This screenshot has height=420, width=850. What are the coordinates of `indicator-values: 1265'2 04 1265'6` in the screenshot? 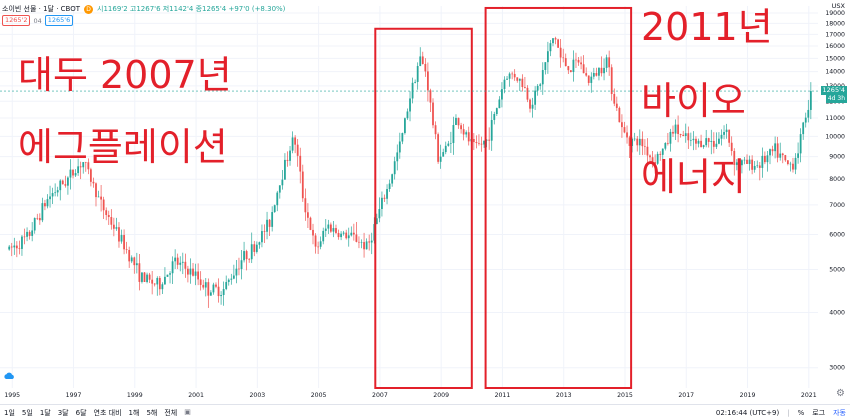 It's located at (38, 20).